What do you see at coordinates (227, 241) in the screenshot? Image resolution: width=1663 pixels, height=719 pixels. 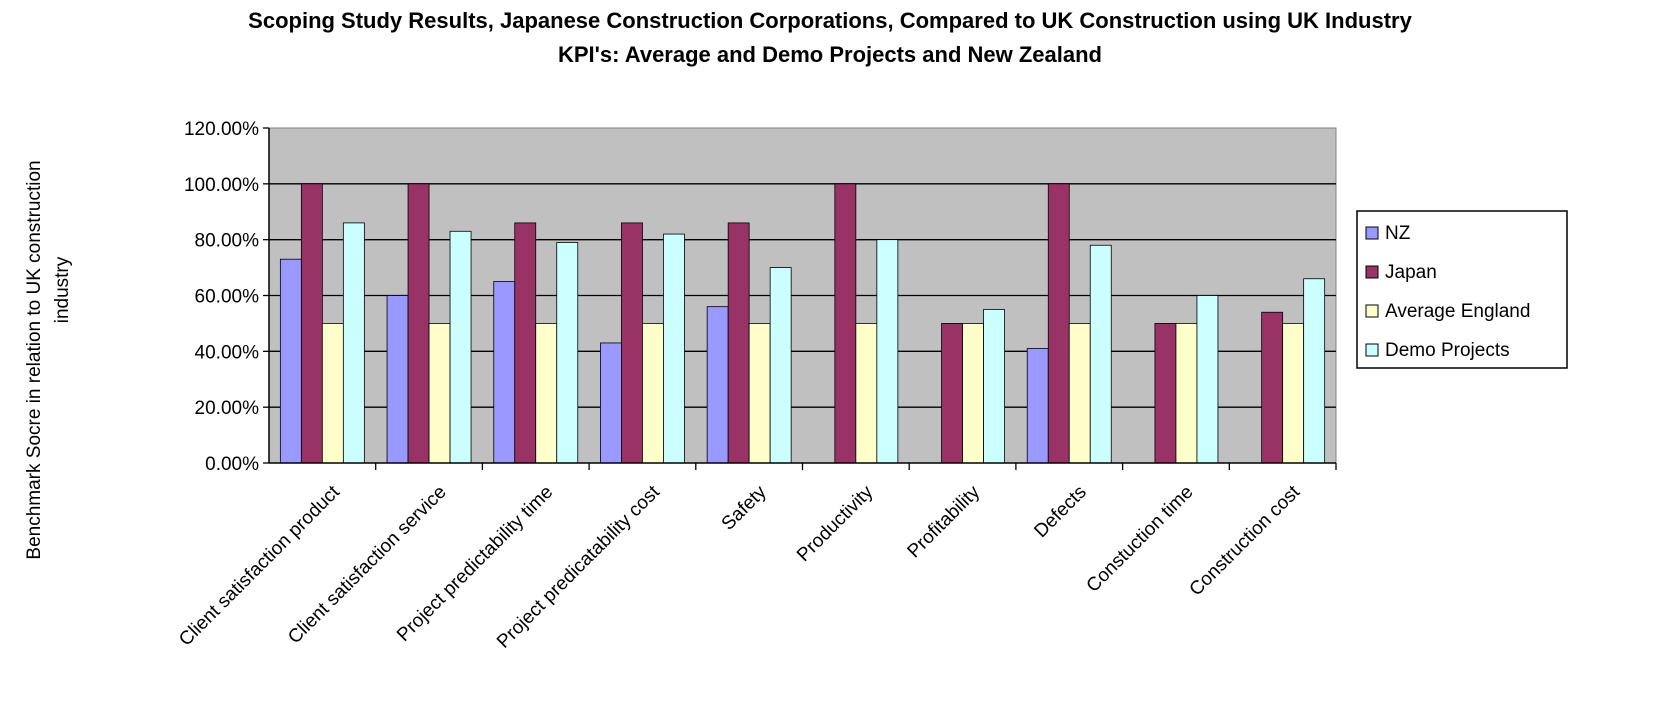 I see `y-tick-label: 80.00%` at bounding box center [227, 241].